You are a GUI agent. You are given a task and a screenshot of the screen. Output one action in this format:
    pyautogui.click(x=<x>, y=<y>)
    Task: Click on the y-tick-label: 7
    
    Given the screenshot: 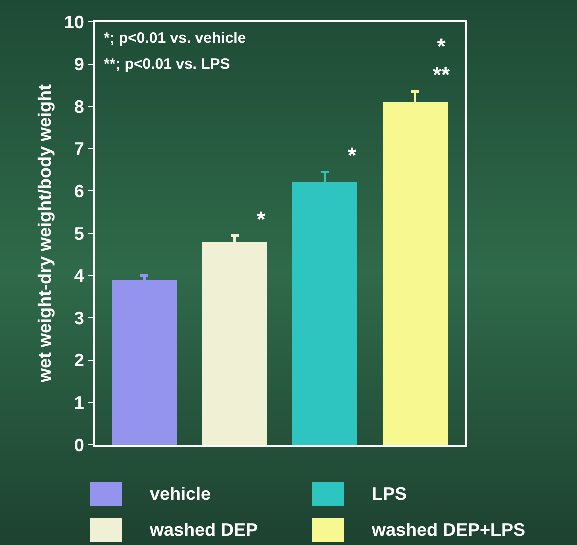 What is the action you would take?
    pyautogui.click(x=79, y=149)
    